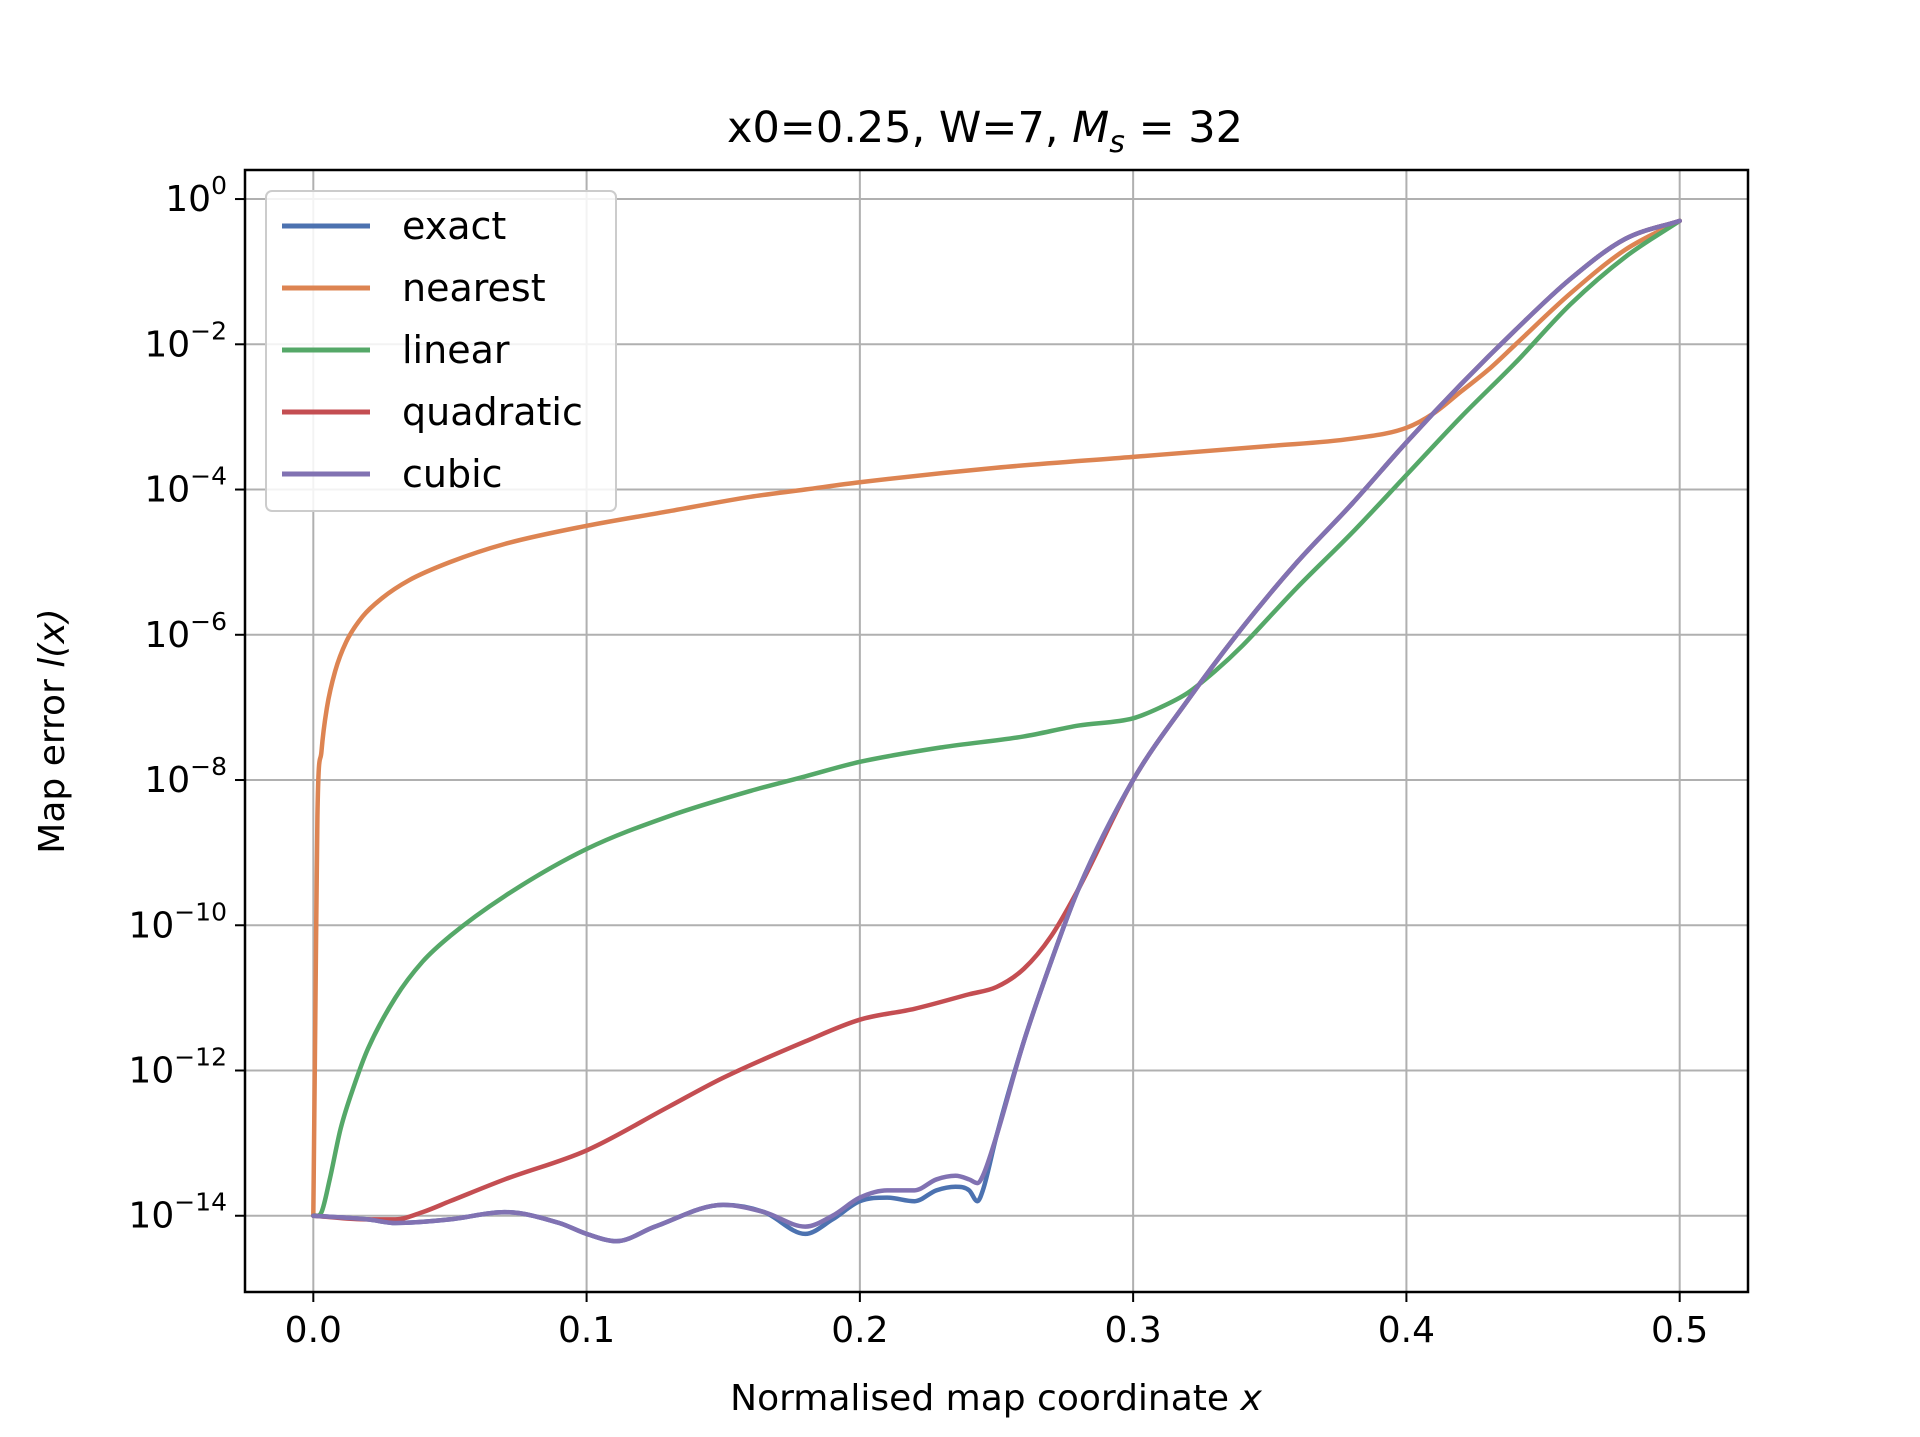 Image resolution: width=1920 pixels, height=1437 pixels. What do you see at coordinates (186, 704) in the screenshot?
I see `y-axis-ticks: 10⁰ 10⁻² 10⁻⁴ 10⁻⁶ 10⁻⁸ 10⁻¹⁰ 10⁻¹² 10⁻¹⁴` at bounding box center [186, 704].